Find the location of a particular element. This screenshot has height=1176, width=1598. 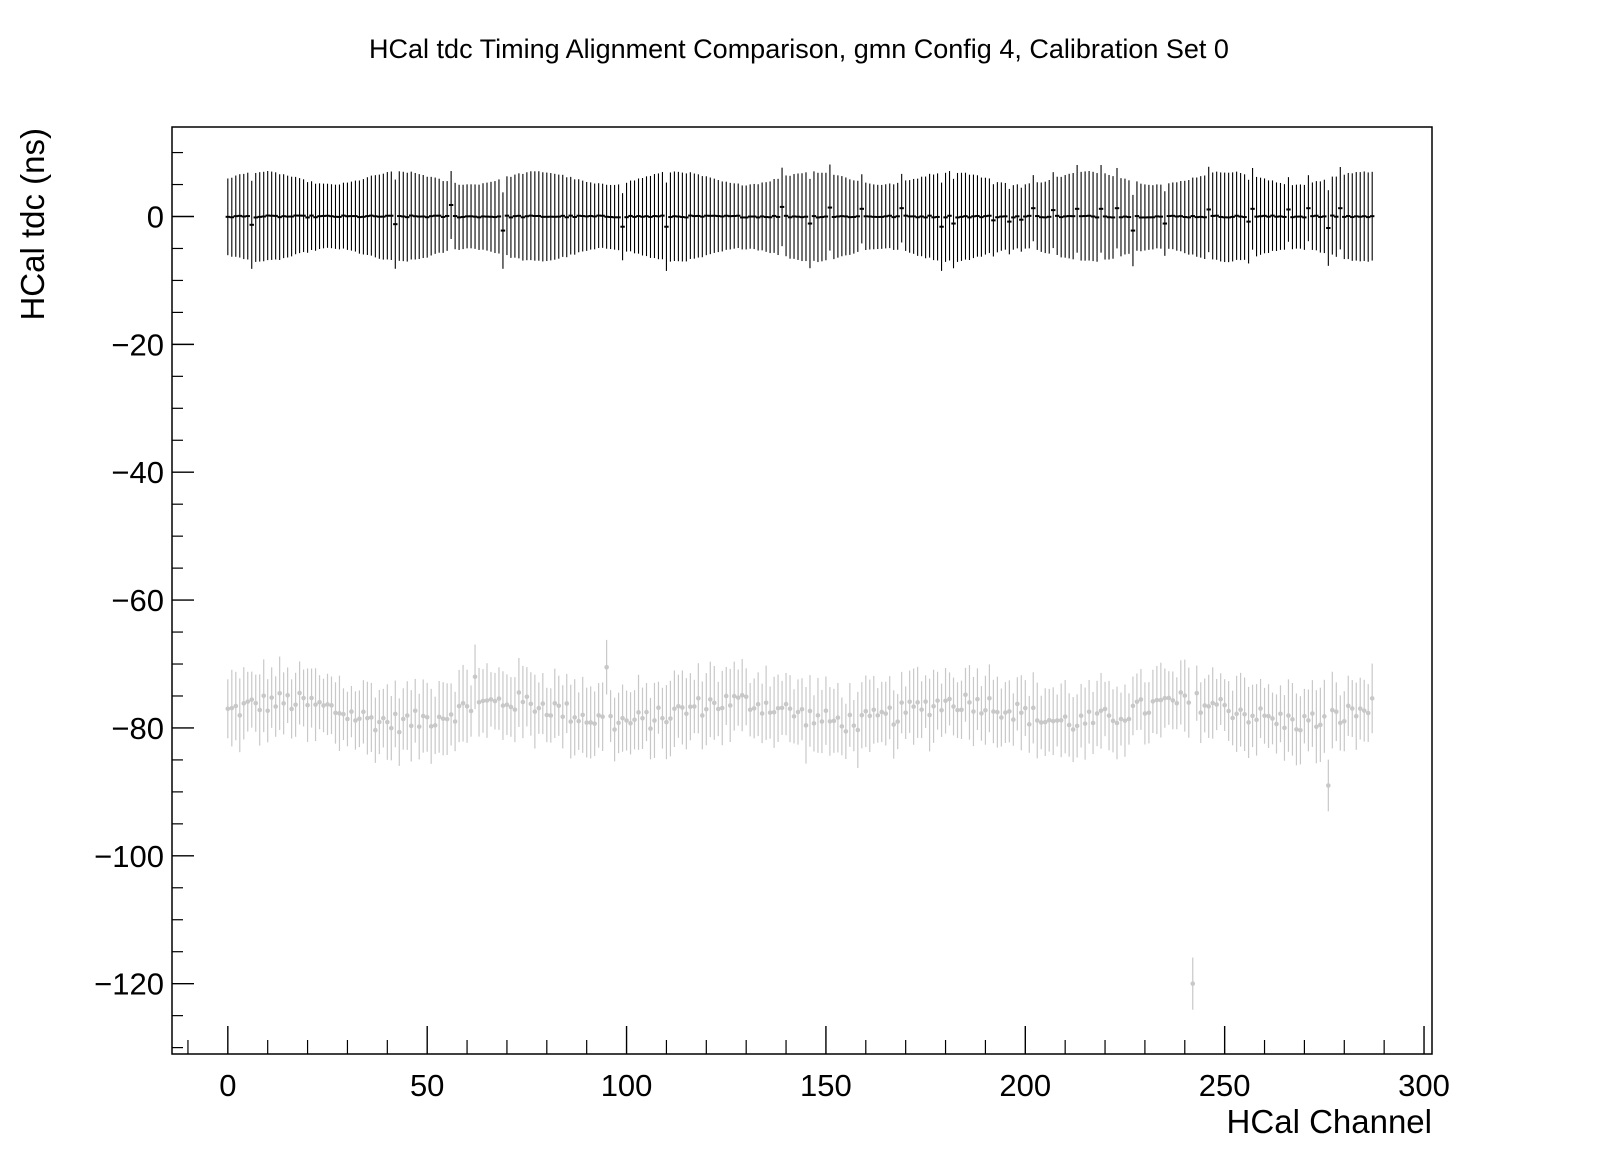

x-tick-label: 100 is located at coordinates (627, 1085).